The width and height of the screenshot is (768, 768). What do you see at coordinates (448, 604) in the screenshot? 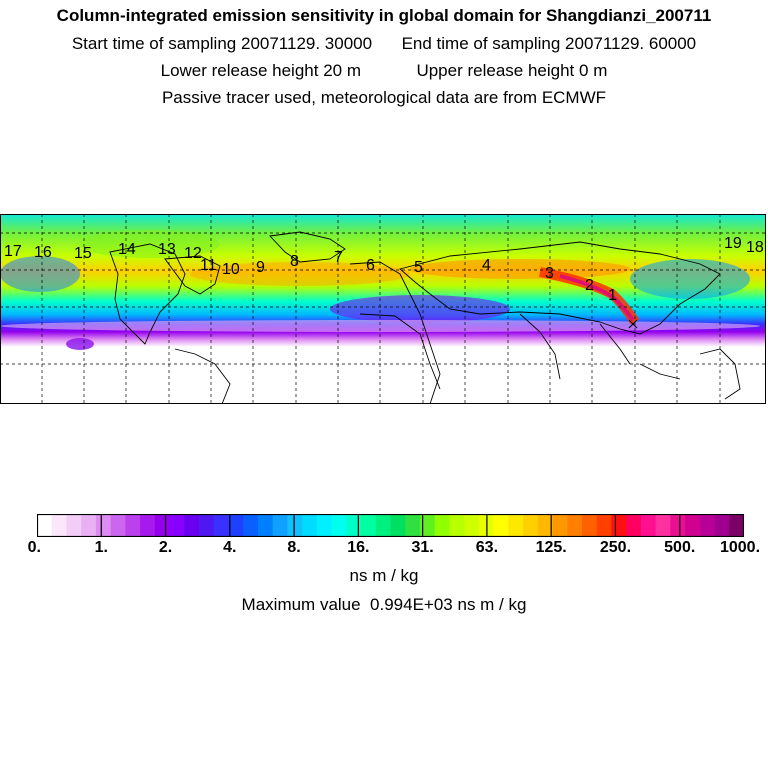
I see `max-value: 0.994E+03 ns m / kg` at bounding box center [448, 604].